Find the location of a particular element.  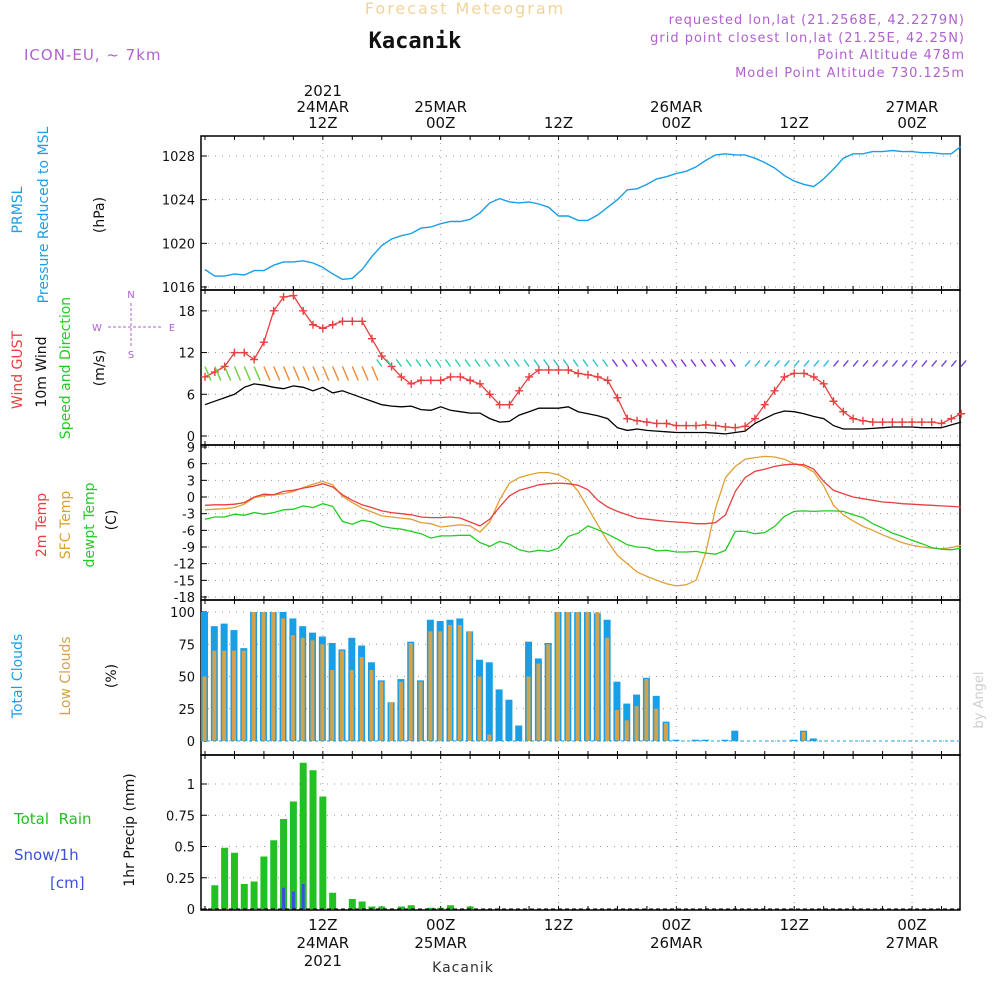

y-tick-label: 50 is located at coordinates (186, 678).